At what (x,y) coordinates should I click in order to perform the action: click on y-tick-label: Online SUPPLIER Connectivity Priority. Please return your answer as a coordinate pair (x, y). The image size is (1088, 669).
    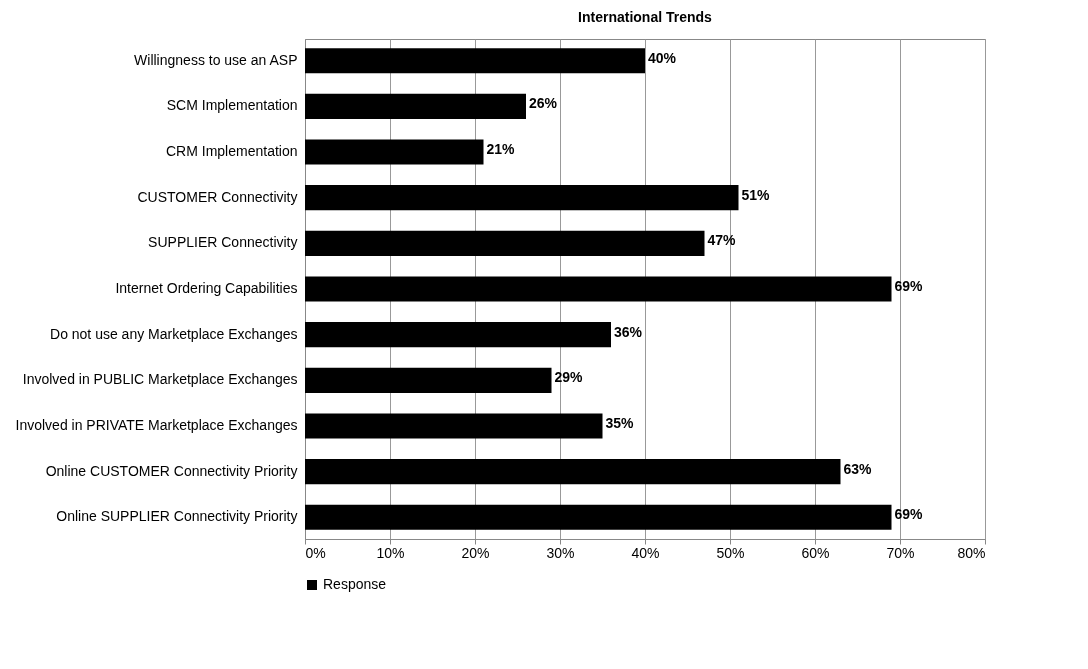
    Looking at the image, I should click on (177, 516).